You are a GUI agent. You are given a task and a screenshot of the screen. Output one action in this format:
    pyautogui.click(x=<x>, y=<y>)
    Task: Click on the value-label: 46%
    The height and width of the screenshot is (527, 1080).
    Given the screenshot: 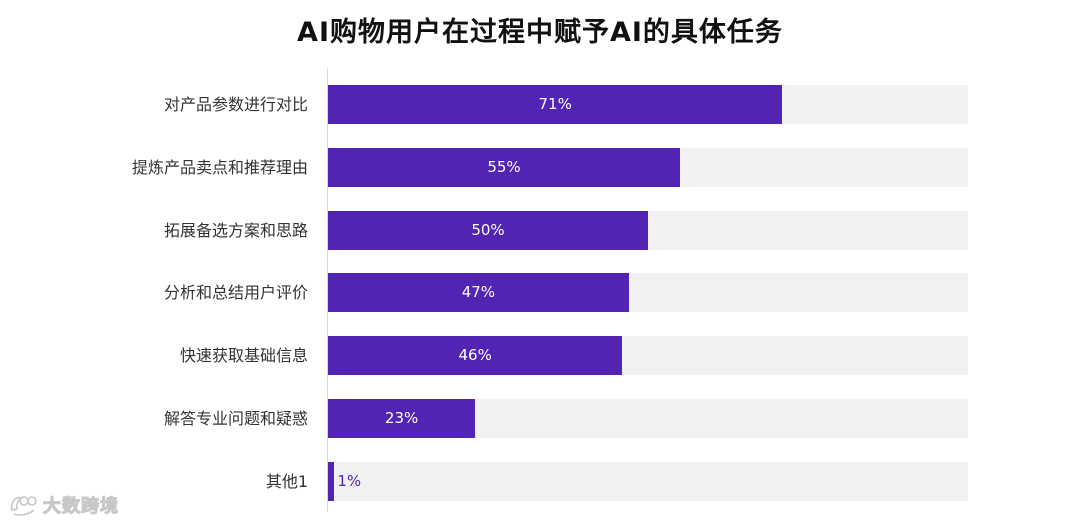 What is the action you would take?
    pyautogui.click(x=475, y=355)
    